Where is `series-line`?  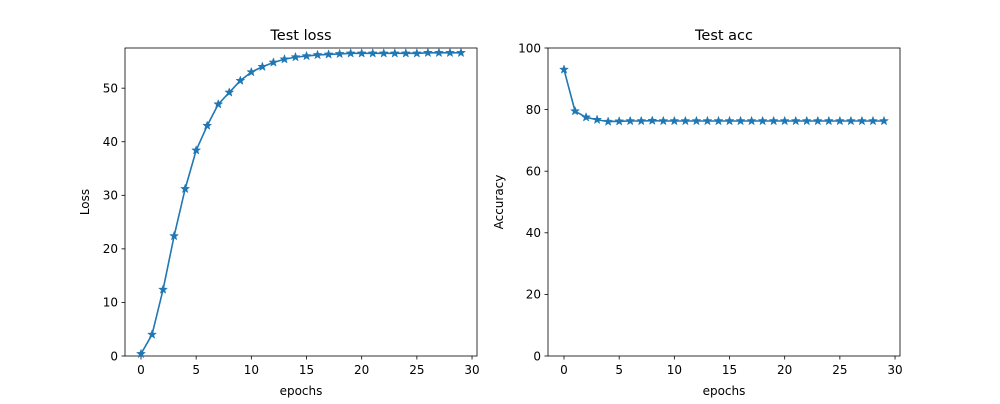
series-line is located at coordinates (723, 96).